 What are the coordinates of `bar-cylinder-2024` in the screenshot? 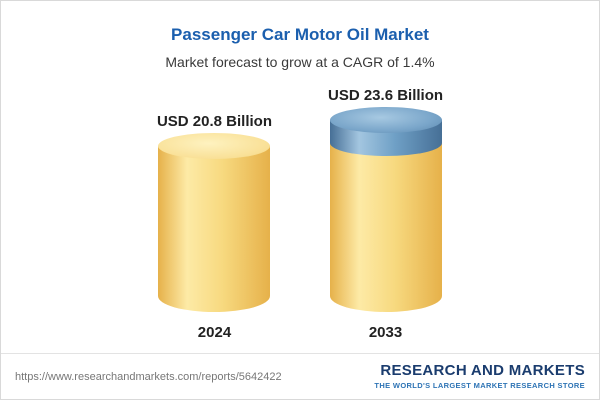 It's located at (214, 222).